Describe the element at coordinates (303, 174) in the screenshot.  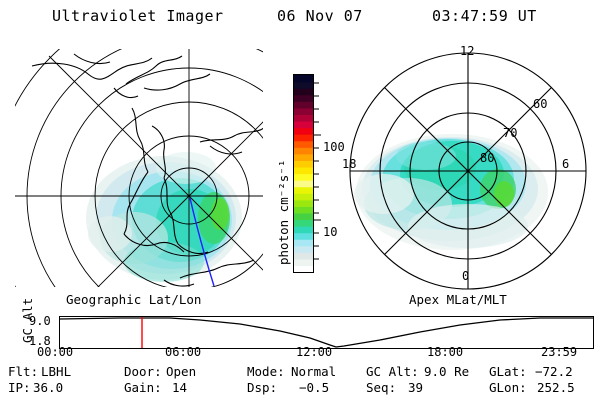
I see `colorbar-gradient` at that location.